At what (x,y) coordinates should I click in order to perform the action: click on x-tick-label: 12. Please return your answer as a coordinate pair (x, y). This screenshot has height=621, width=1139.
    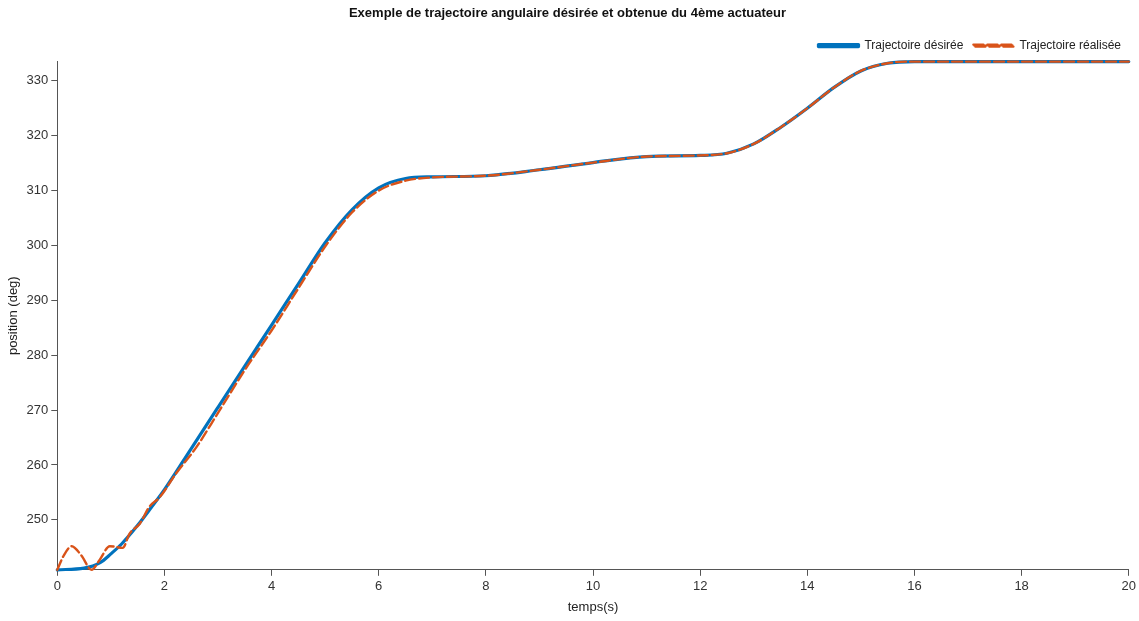
    Looking at the image, I should click on (700, 586).